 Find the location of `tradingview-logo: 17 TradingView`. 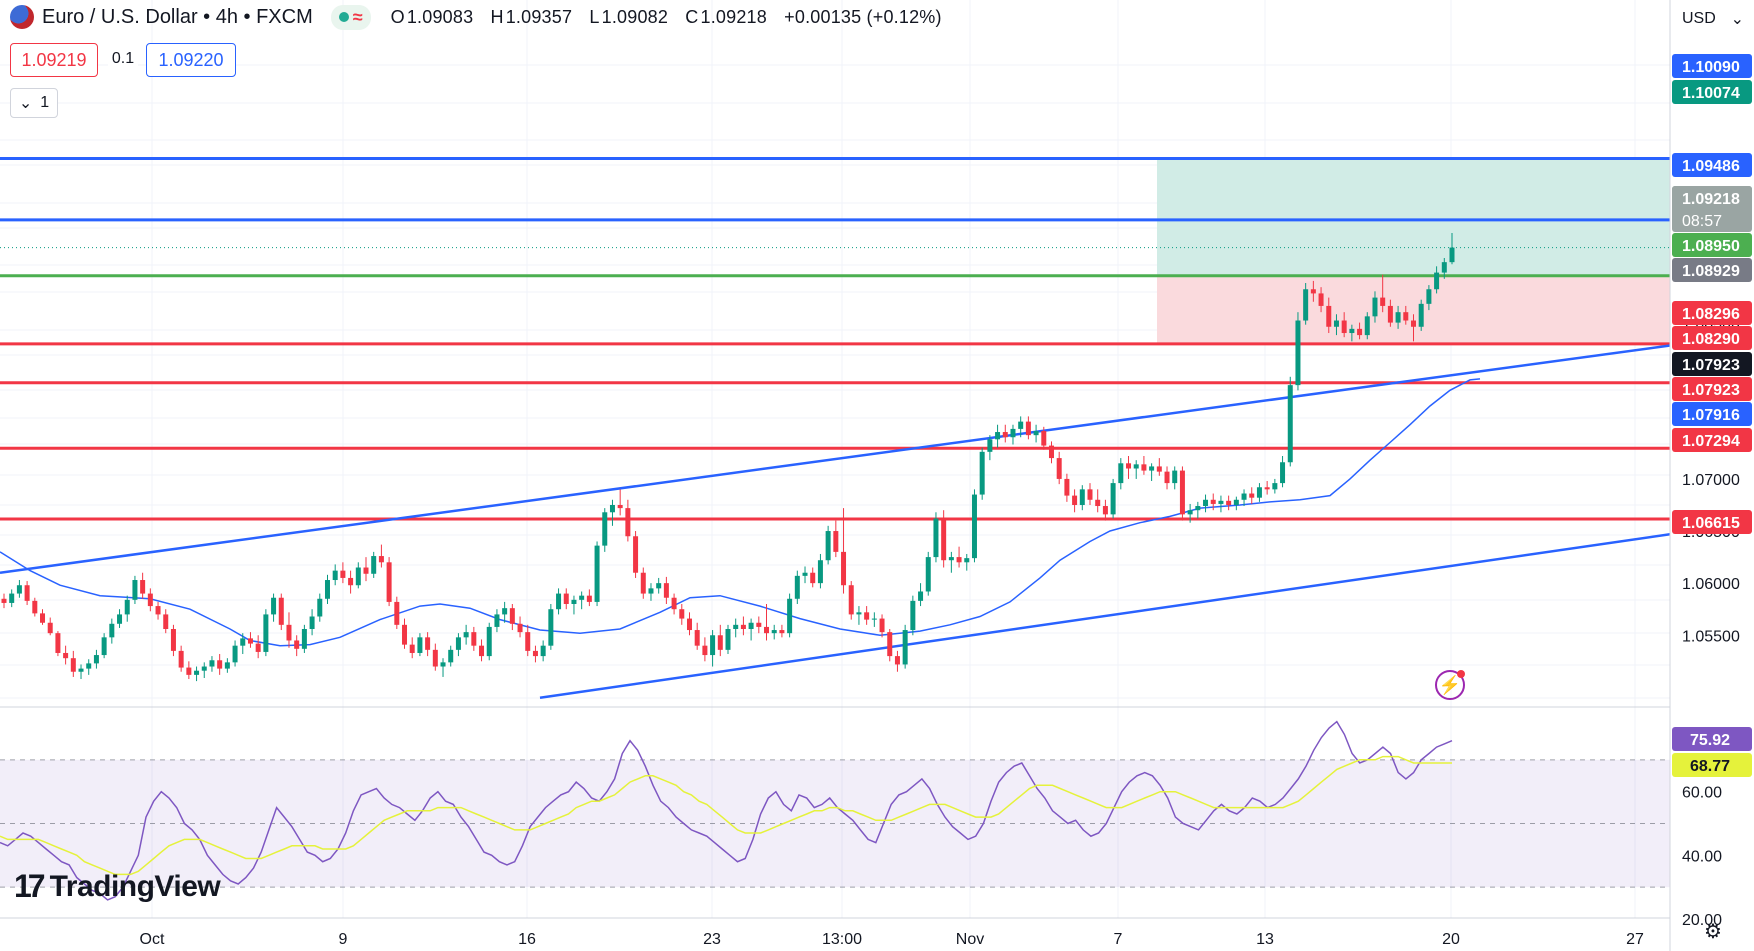

tradingview-logo: 17 TradingView is located at coordinates (117, 886).